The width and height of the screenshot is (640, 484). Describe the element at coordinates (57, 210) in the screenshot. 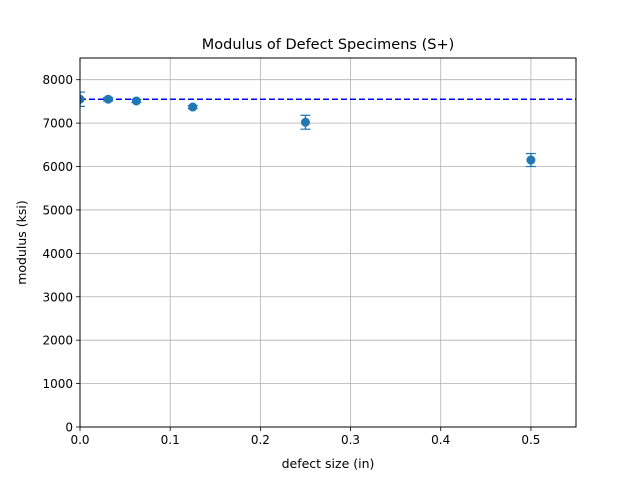

I see `y-tick-label: 5000` at that location.